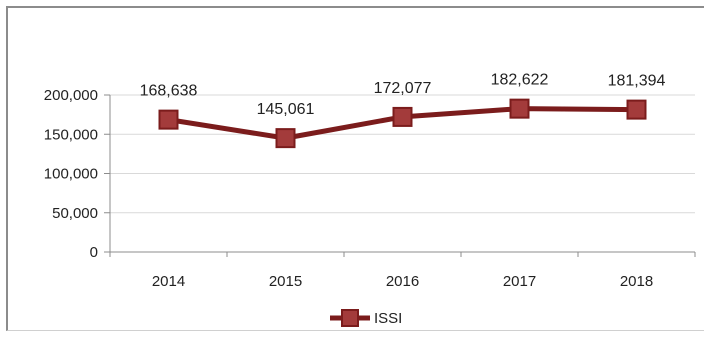  What do you see at coordinates (637, 81) in the screenshot?
I see `data-label: 181,394` at bounding box center [637, 81].